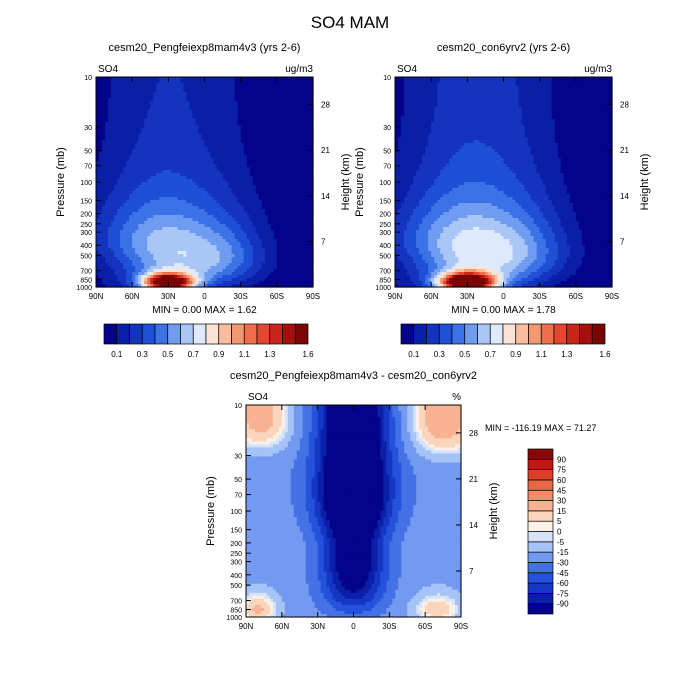  What do you see at coordinates (387, 128) in the screenshot?
I see `y-tick-label: 30` at bounding box center [387, 128].